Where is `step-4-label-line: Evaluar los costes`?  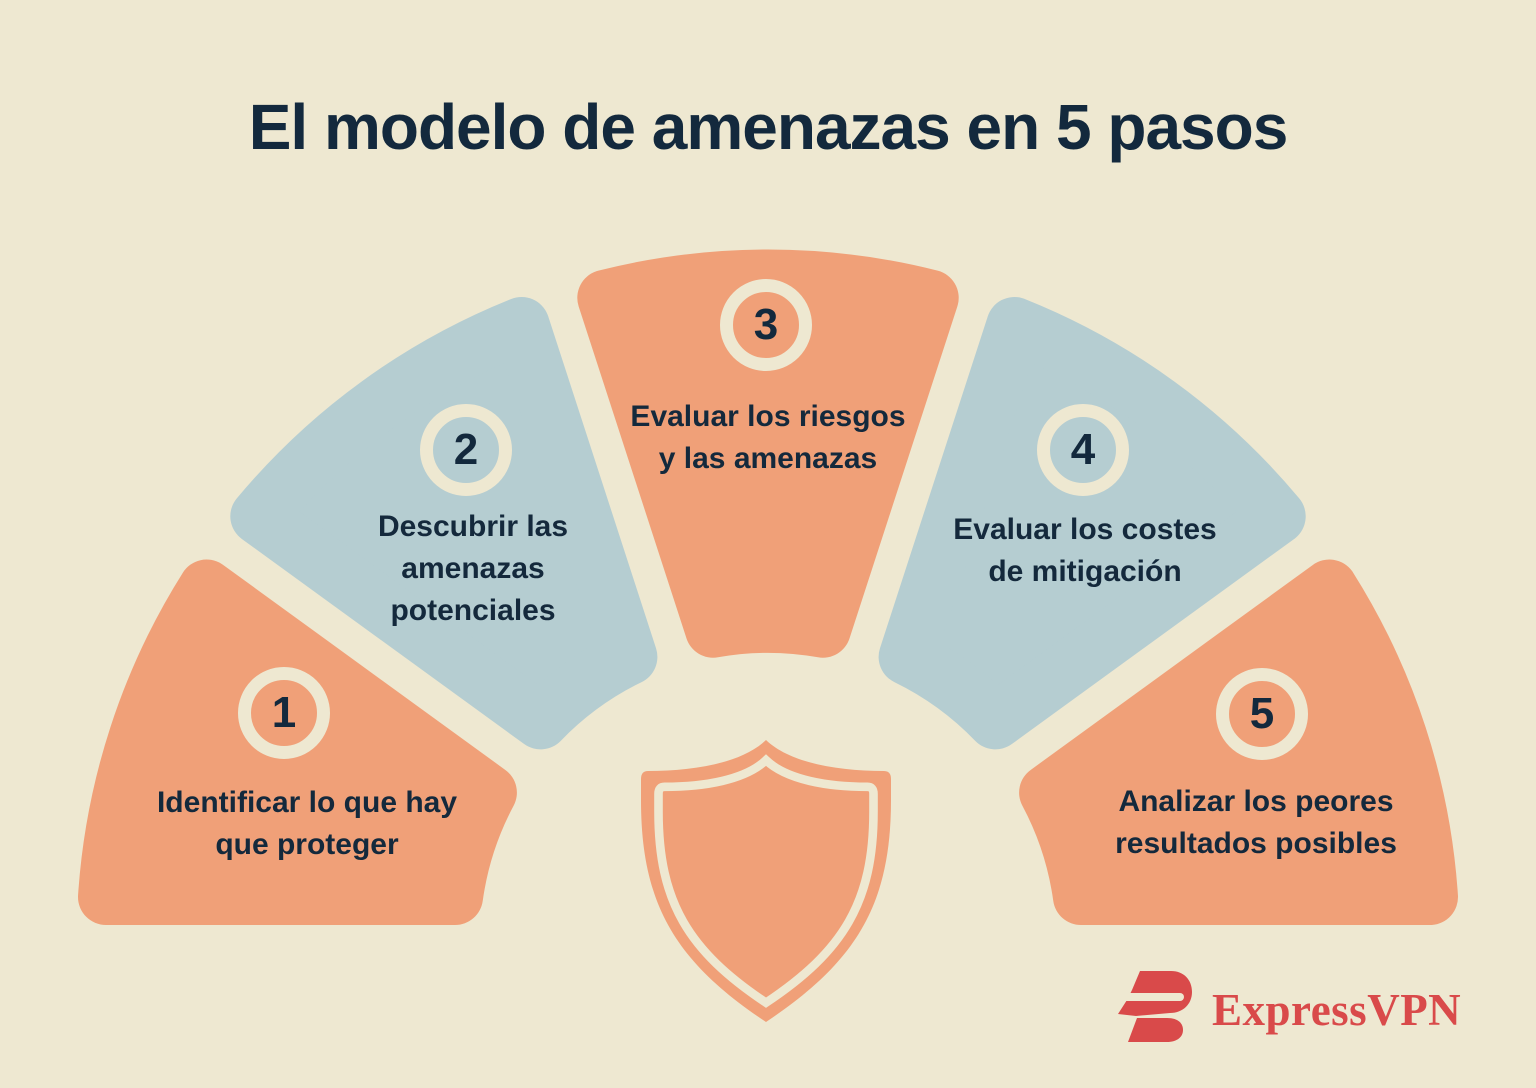
step-4-label-line: Evaluar los costes is located at coordinates (1085, 529).